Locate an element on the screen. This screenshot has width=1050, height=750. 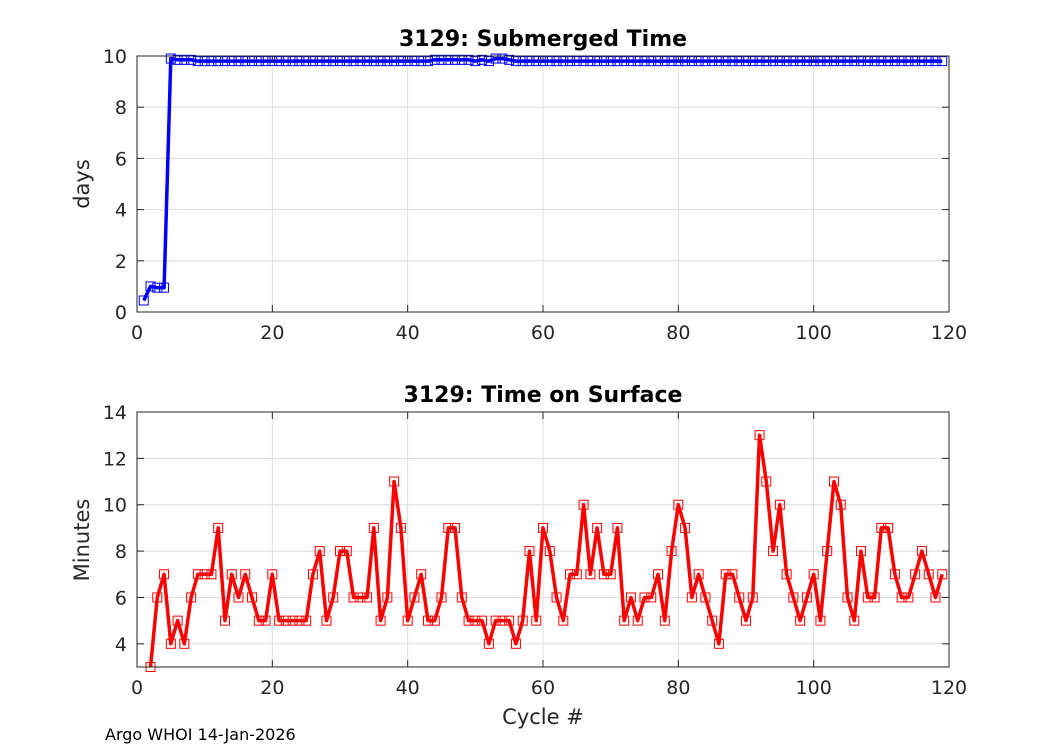
submerged-time-ytick-label: 8 is located at coordinates (121, 108).